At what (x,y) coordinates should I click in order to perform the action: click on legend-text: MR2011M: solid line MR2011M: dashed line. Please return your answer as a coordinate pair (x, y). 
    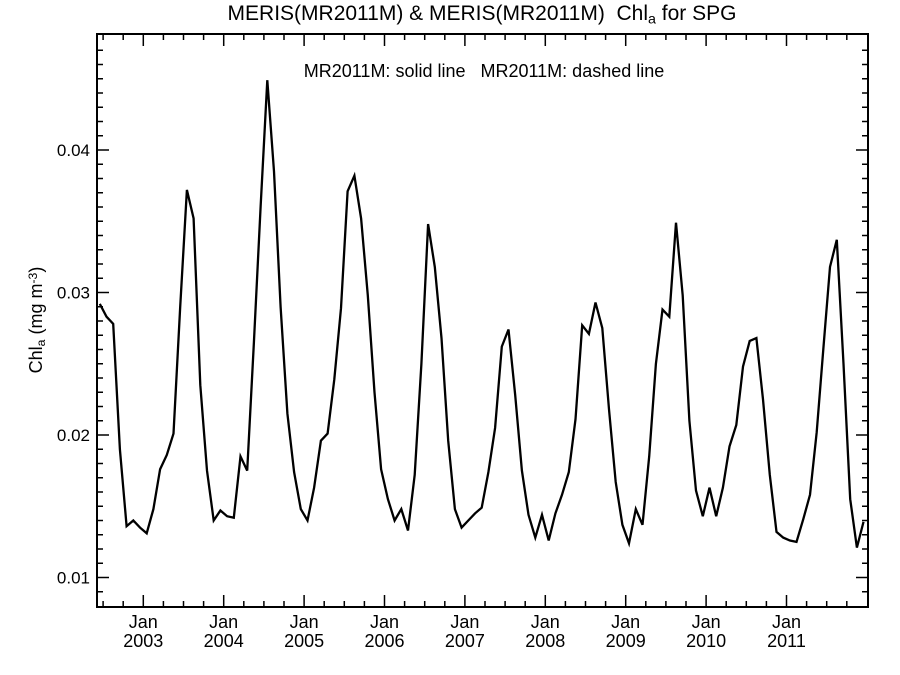
    Looking at the image, I should click on (484, 71).